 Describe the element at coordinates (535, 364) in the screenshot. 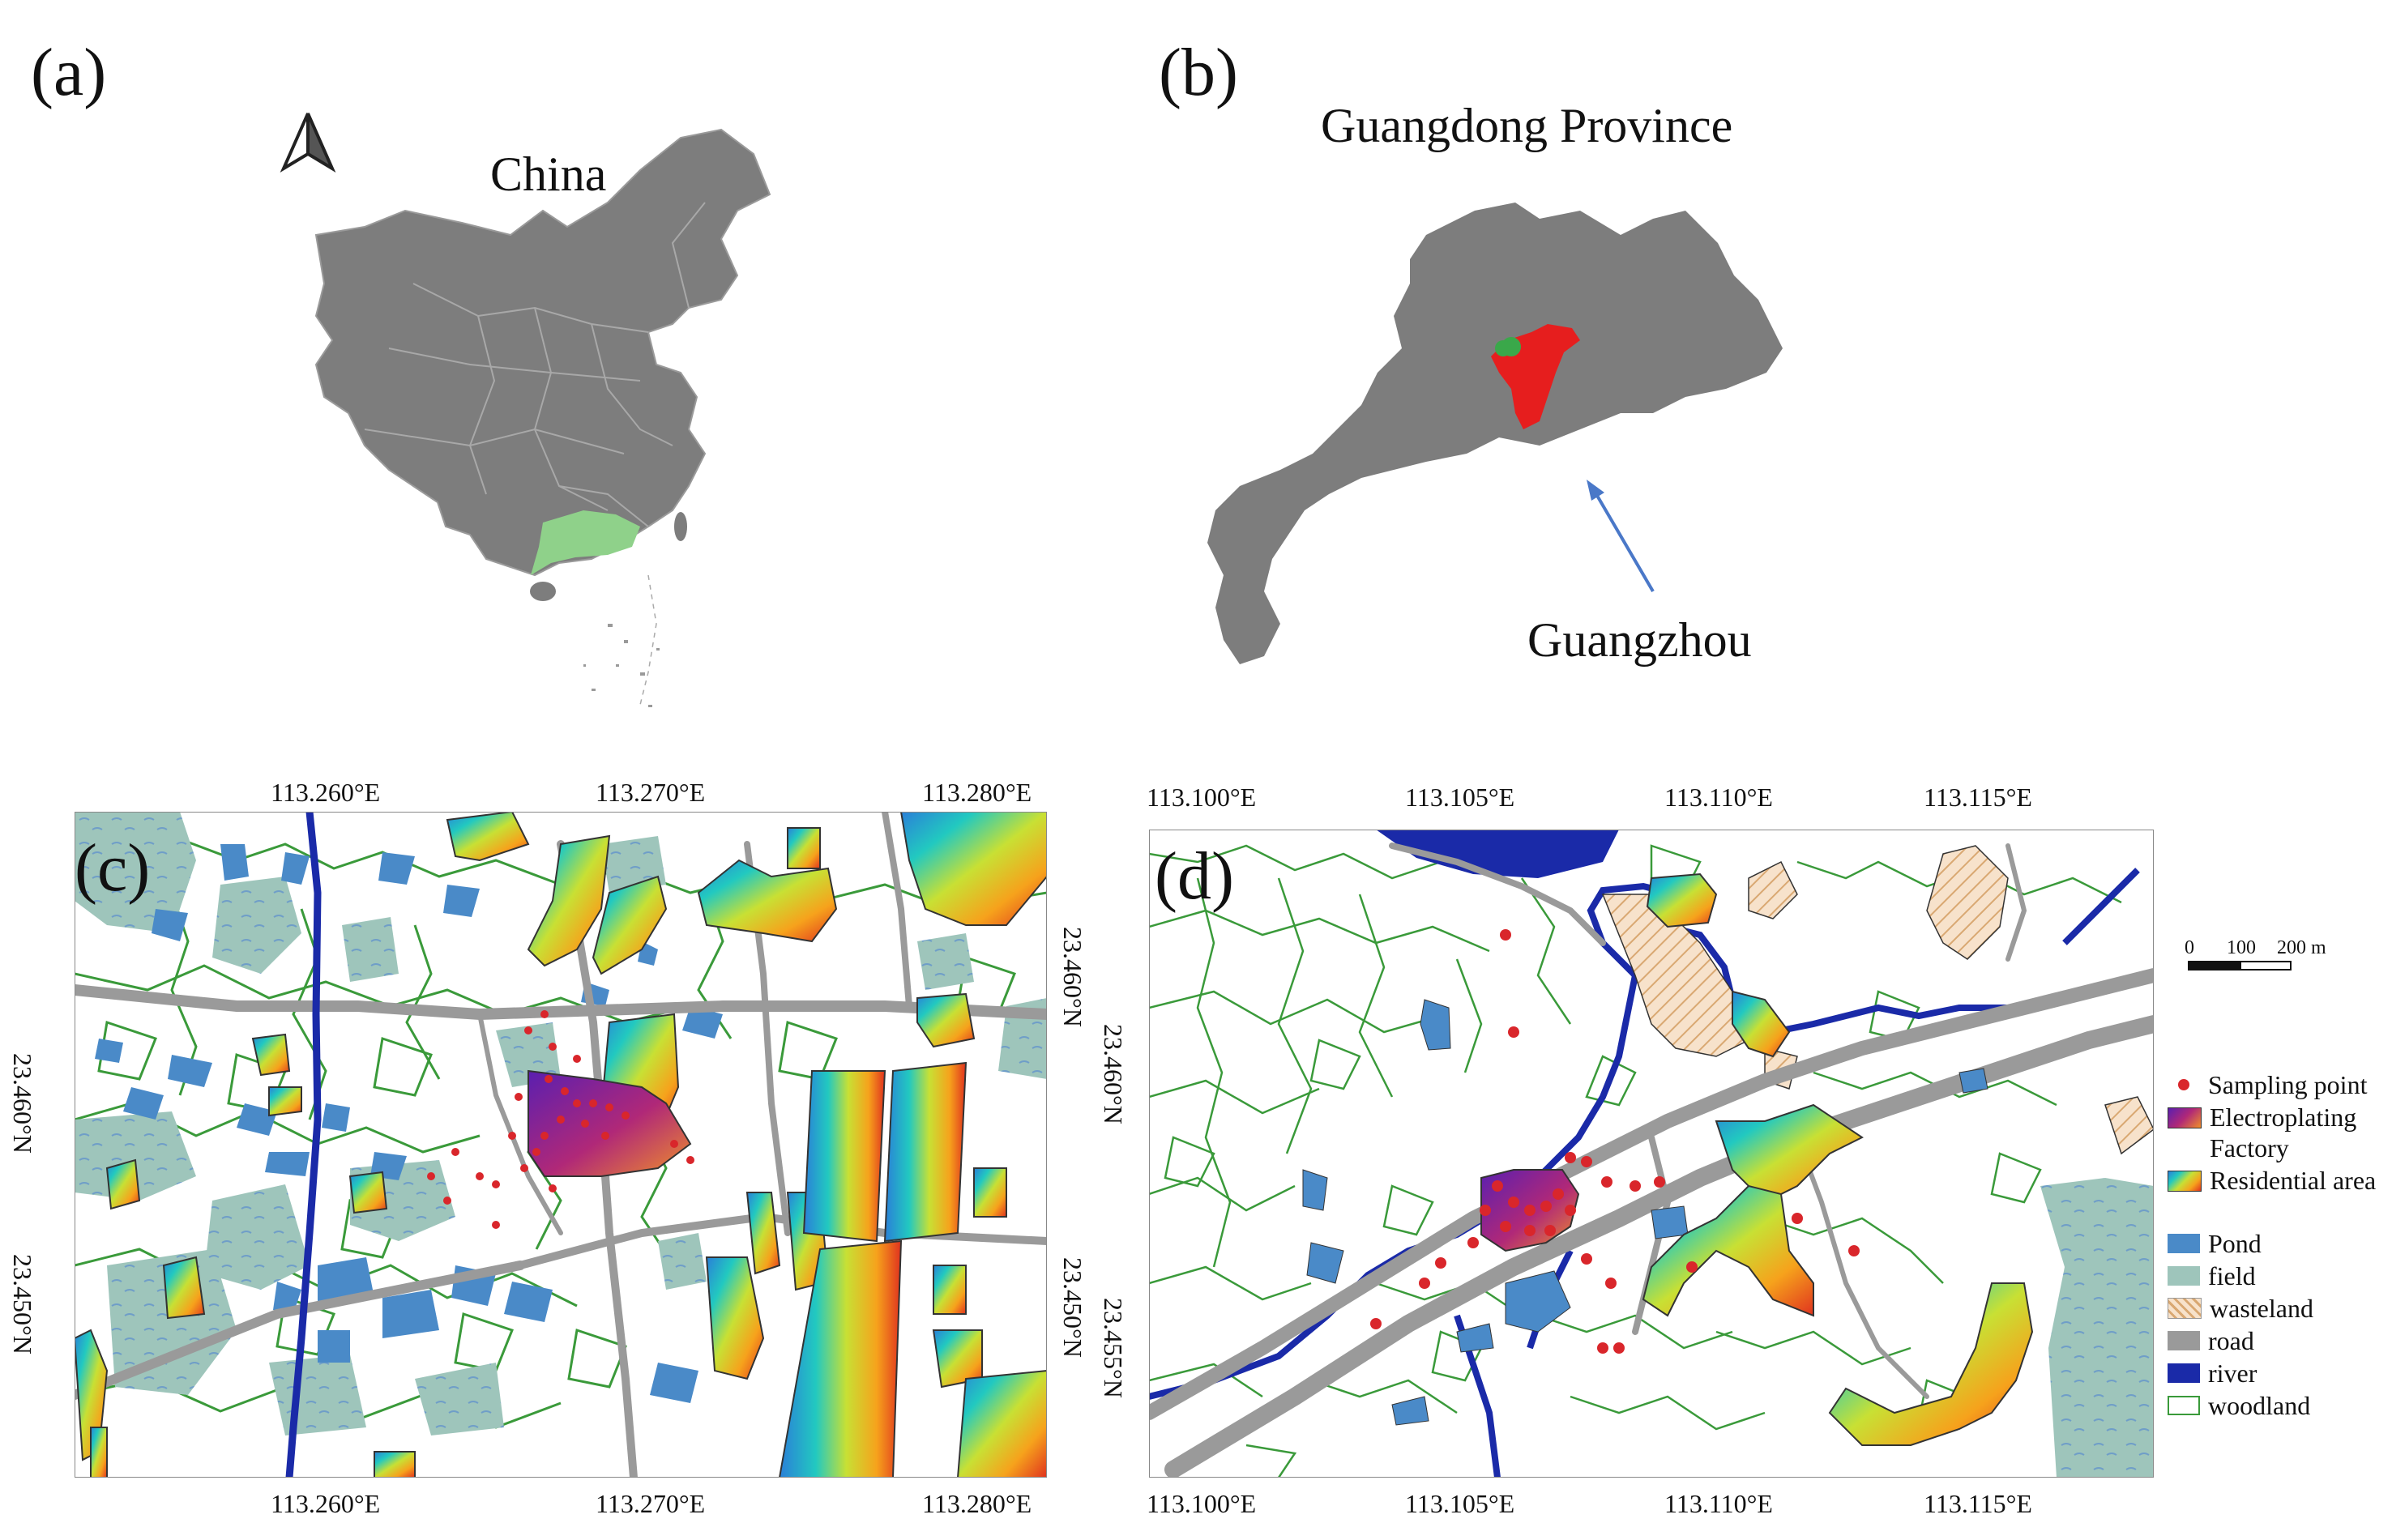

I see `province-borders` at that location.